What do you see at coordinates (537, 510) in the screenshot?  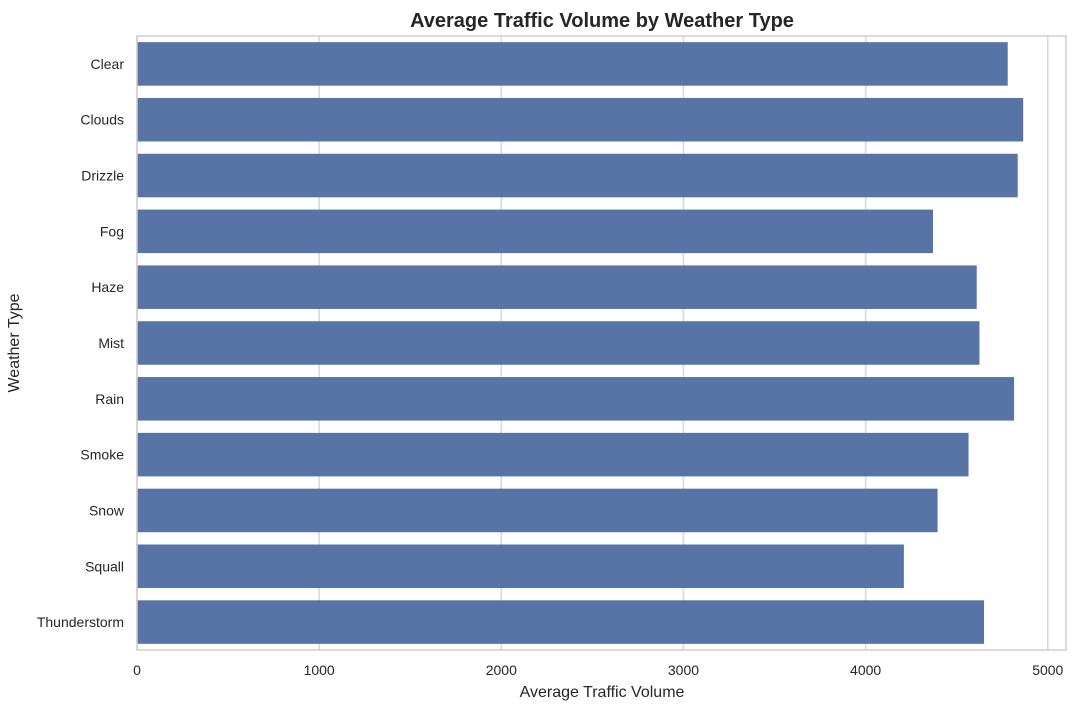 I see `bar-snow` at bounding box center [537, 510].